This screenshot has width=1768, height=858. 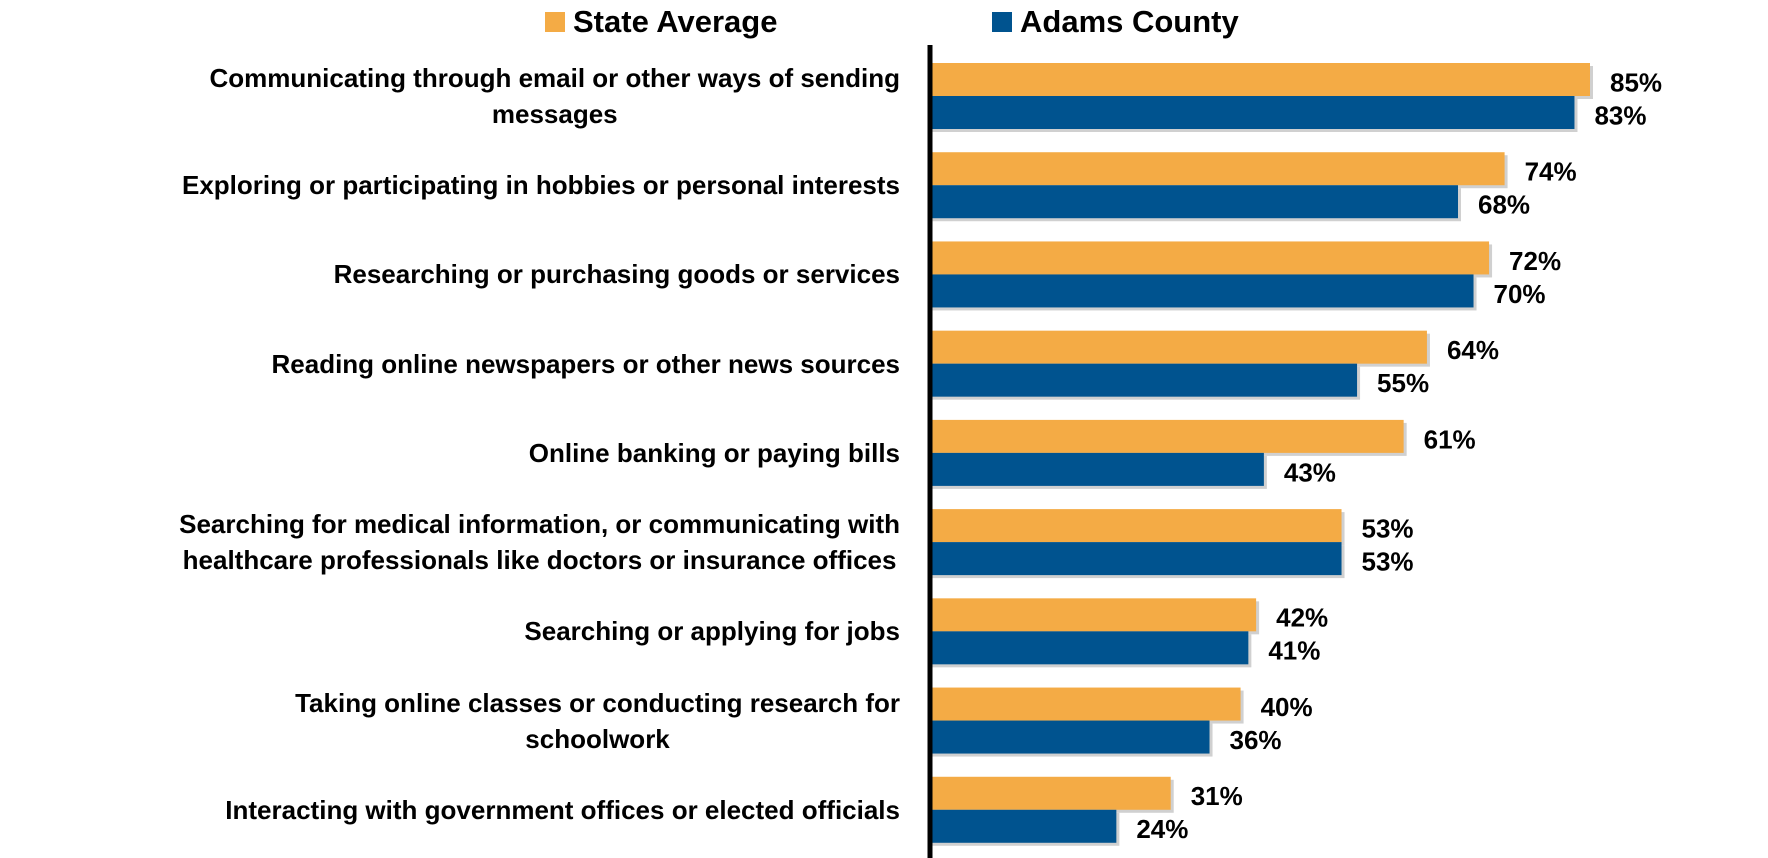 I want to click on value-label: 83%, so click(x=1620, y=115).